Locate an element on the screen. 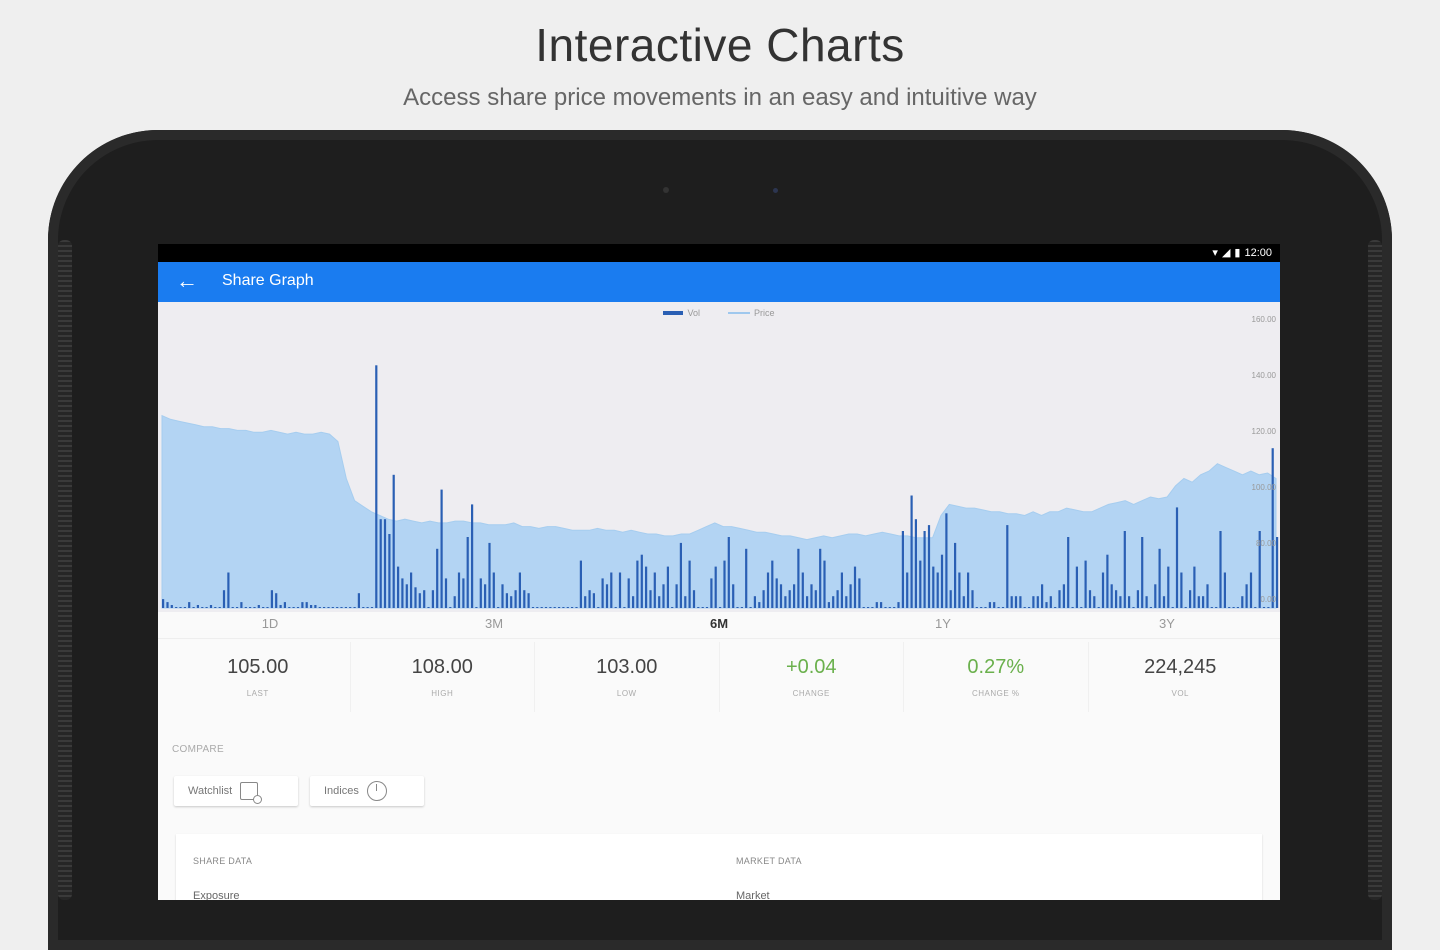 The image size is (1440, 950). share-data-heading: SHARE DATA is located at coordinates (223, 861).